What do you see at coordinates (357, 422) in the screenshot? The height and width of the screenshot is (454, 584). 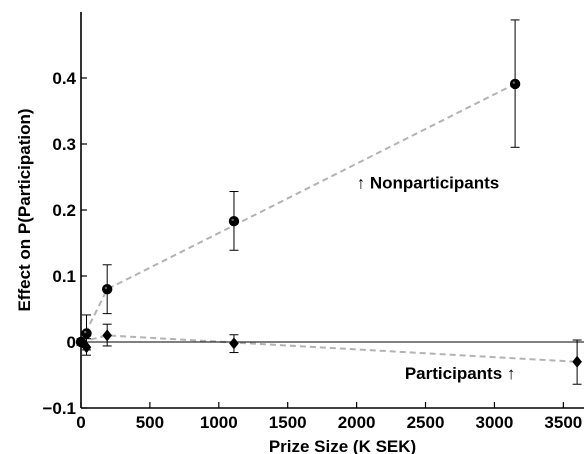 I see `x-tick-label: 2000` at bounding box center [357, 422].